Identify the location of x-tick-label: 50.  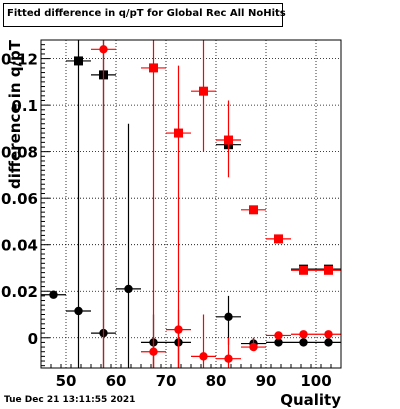
(66, 381).